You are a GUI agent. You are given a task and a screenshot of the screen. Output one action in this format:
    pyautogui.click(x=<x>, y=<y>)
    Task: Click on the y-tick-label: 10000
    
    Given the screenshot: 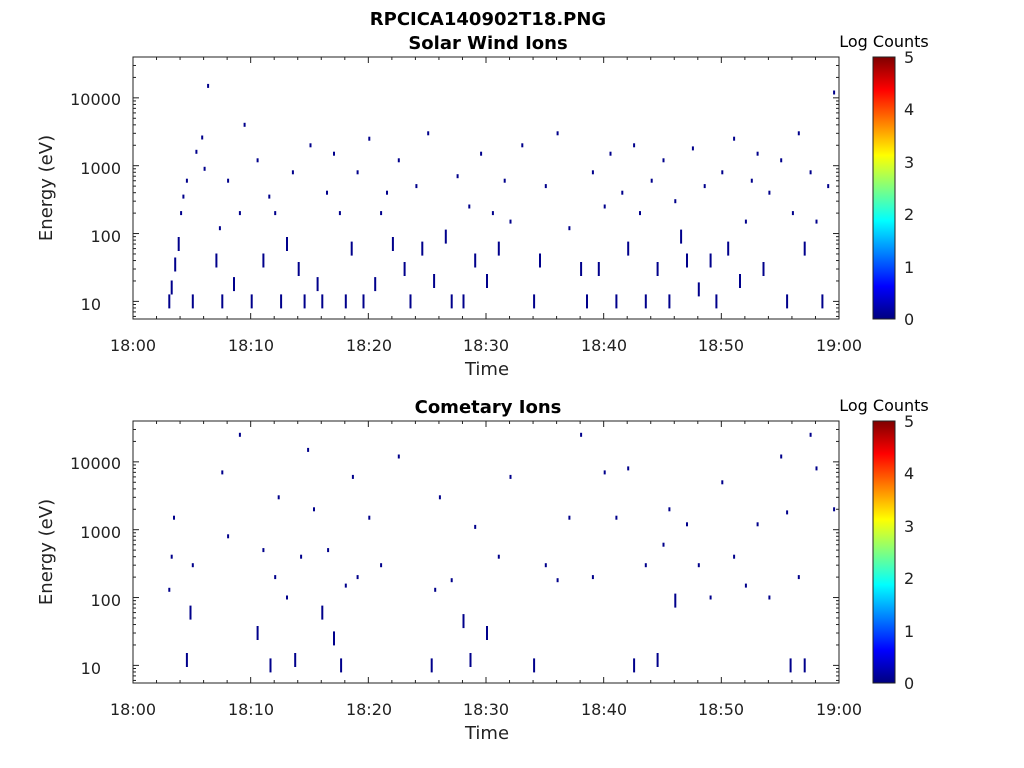 What is the action you would take?
    pyautogui.click(x=95, y=463)
    